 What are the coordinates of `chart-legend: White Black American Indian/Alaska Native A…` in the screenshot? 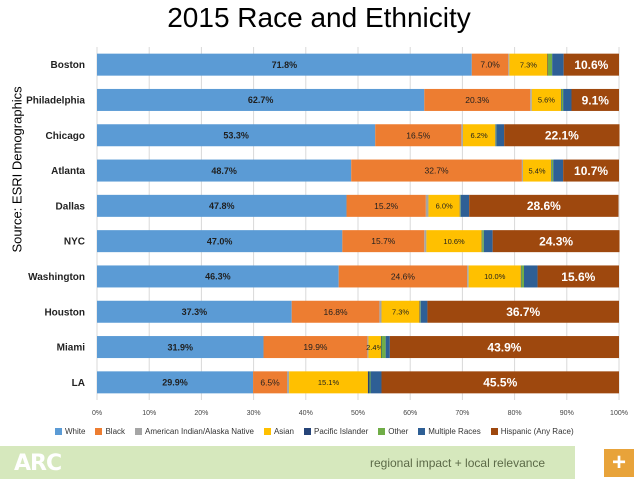 It's located at (342, 431).